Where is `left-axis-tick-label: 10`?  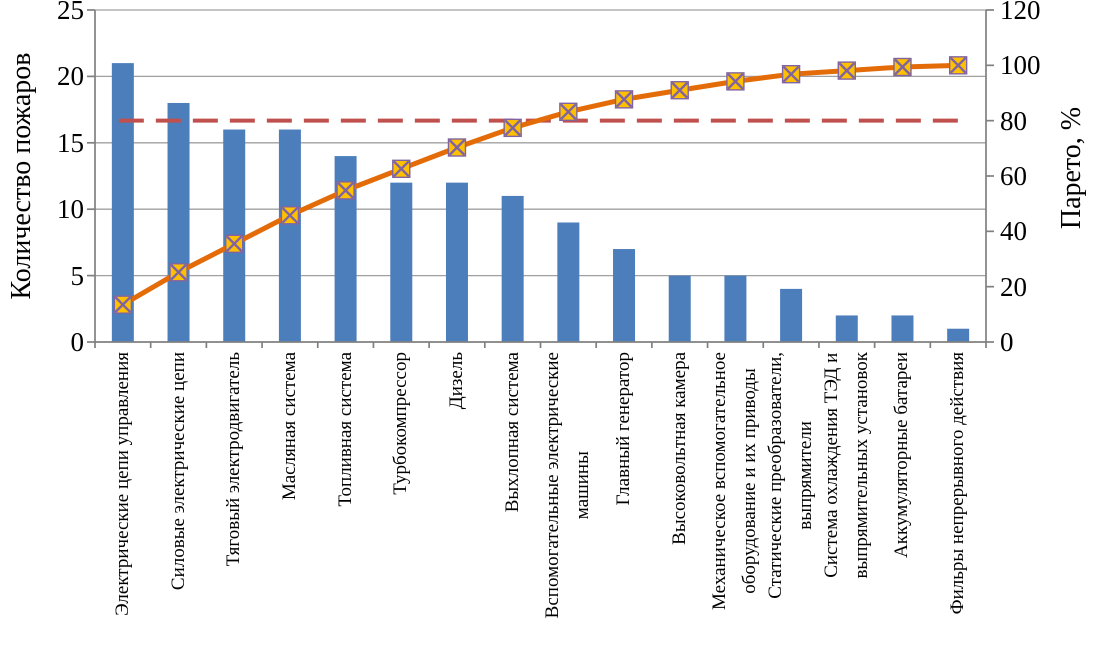
left-axis-tick-label: 10 is located at coordinates (70, 209).